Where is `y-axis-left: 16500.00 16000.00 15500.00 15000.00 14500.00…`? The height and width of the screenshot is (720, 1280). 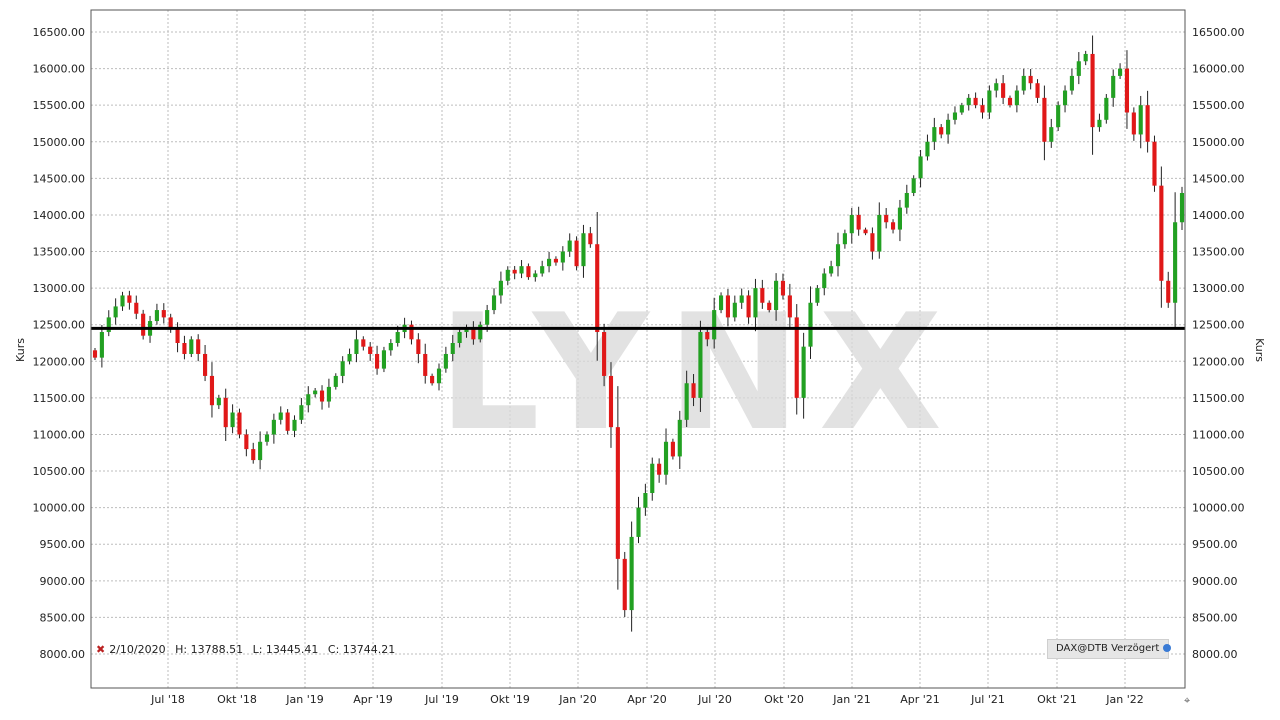 y-axis-left: 16500.00 16000.00 15500.00 15000.00 14500.00… is located at coordinates (59, 343).